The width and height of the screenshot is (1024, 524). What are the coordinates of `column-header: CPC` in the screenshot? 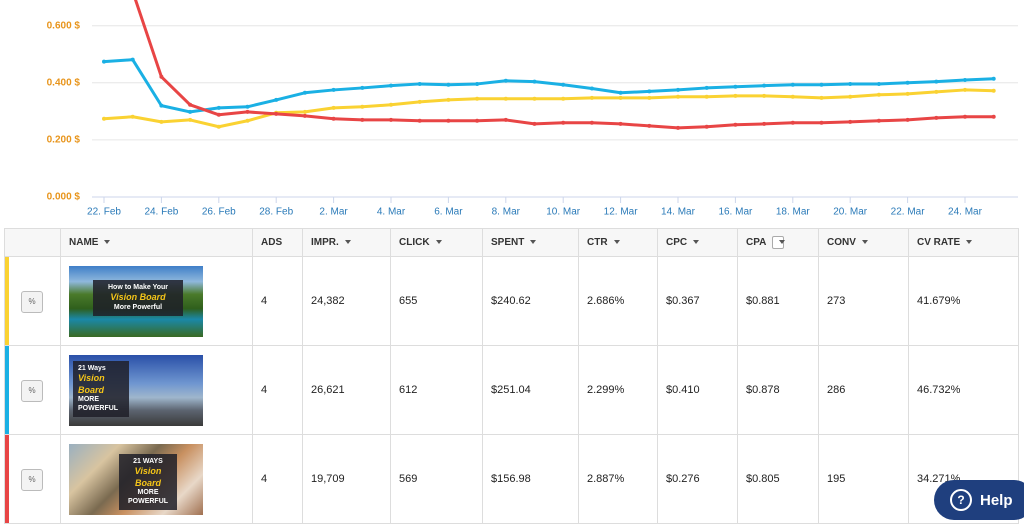 It's located at (697, 242).